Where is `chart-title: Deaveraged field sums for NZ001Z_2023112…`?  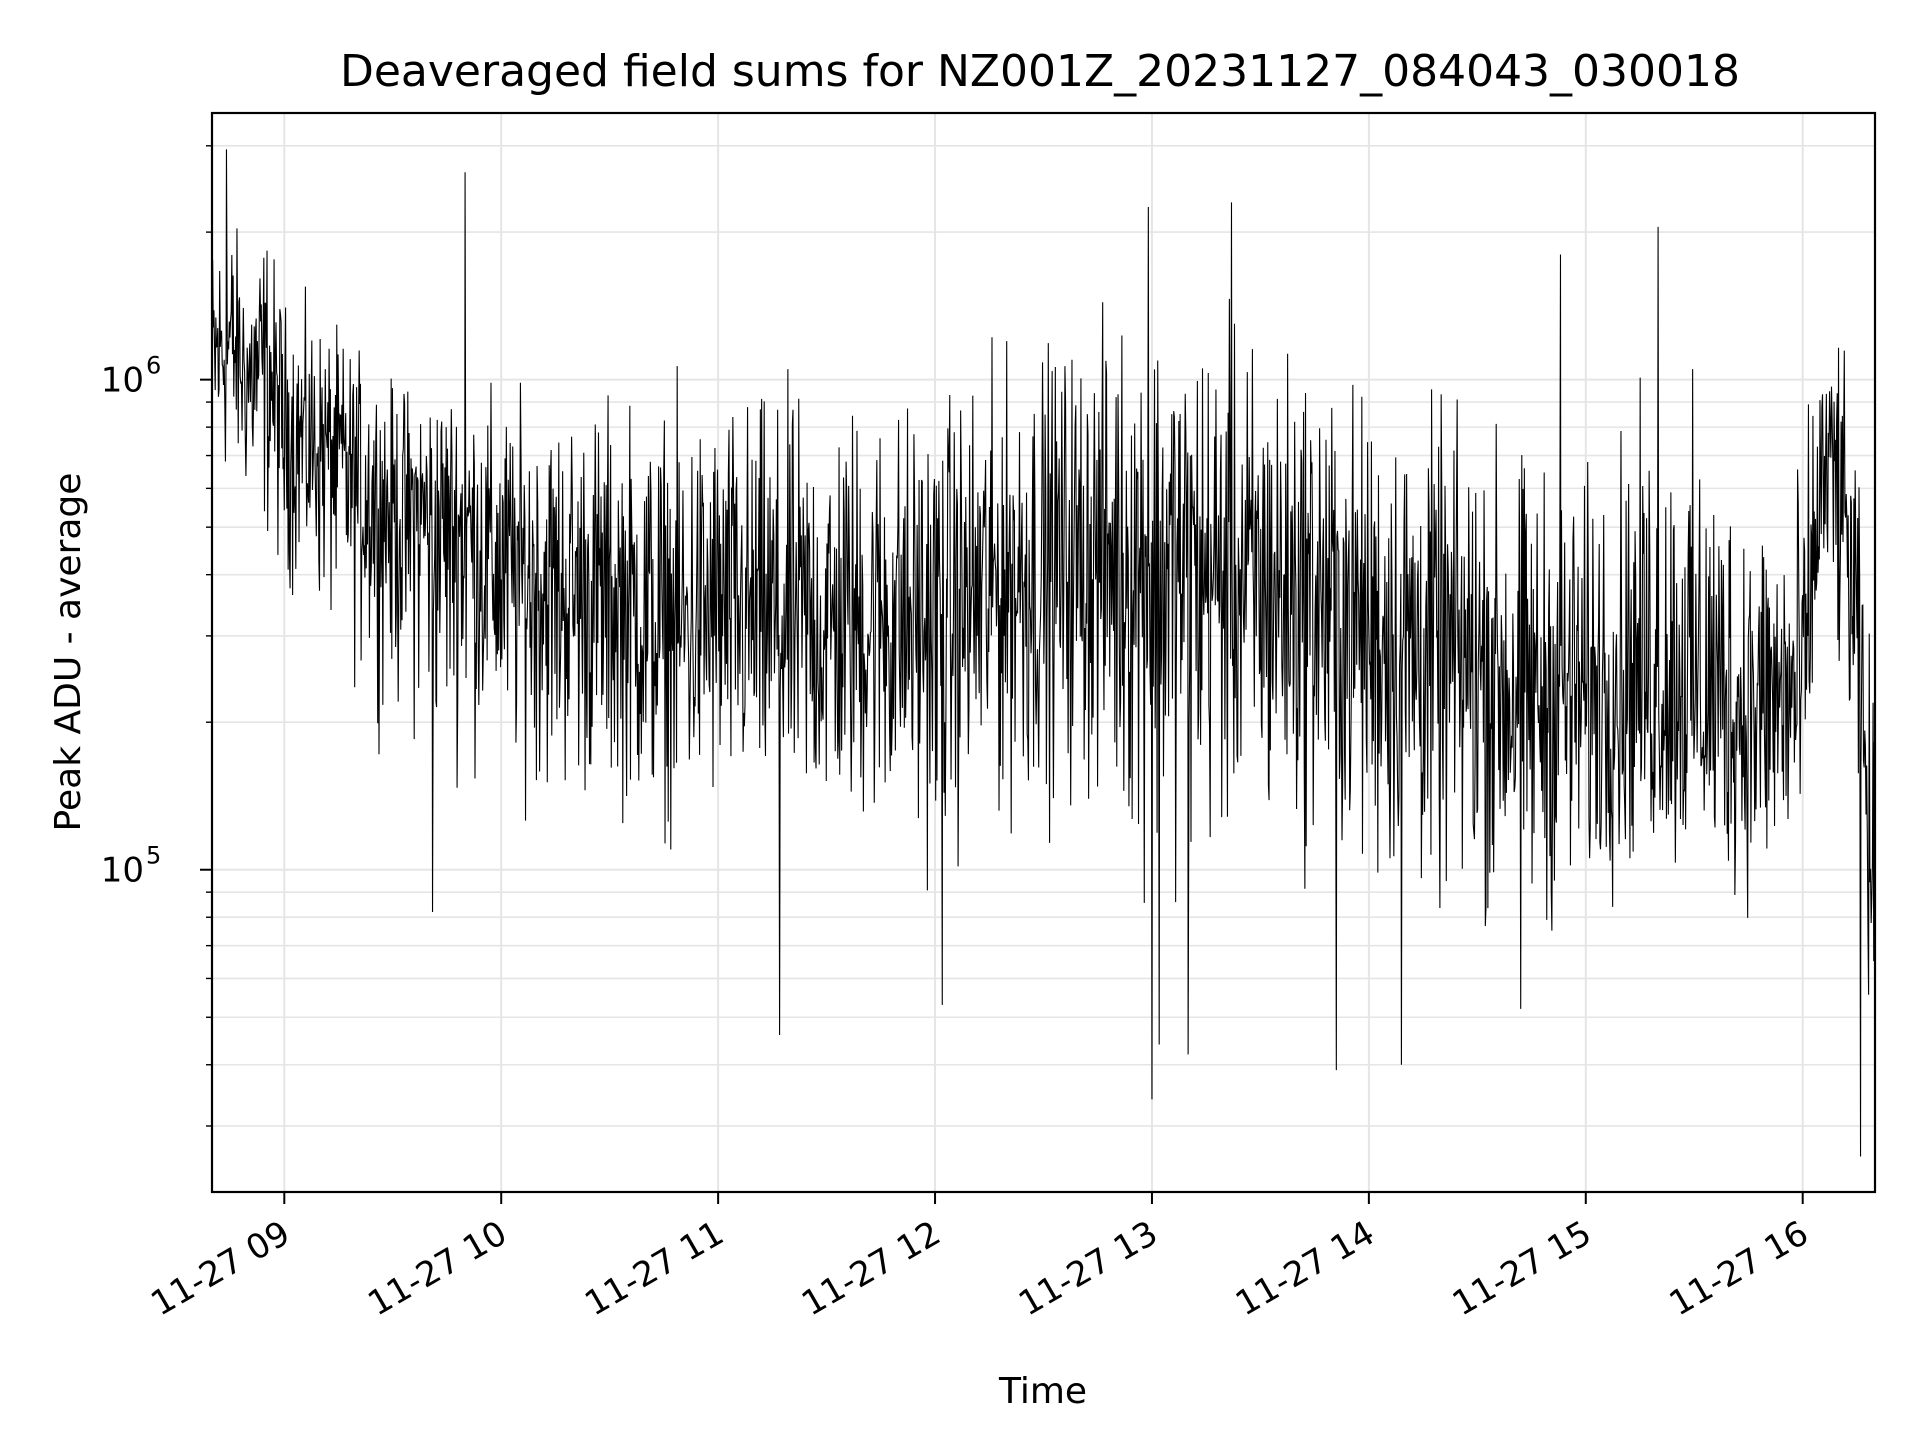 chart-title: Deaveraged field sums for NZ001Z_2023112… is located at coordinates (1040, 71).